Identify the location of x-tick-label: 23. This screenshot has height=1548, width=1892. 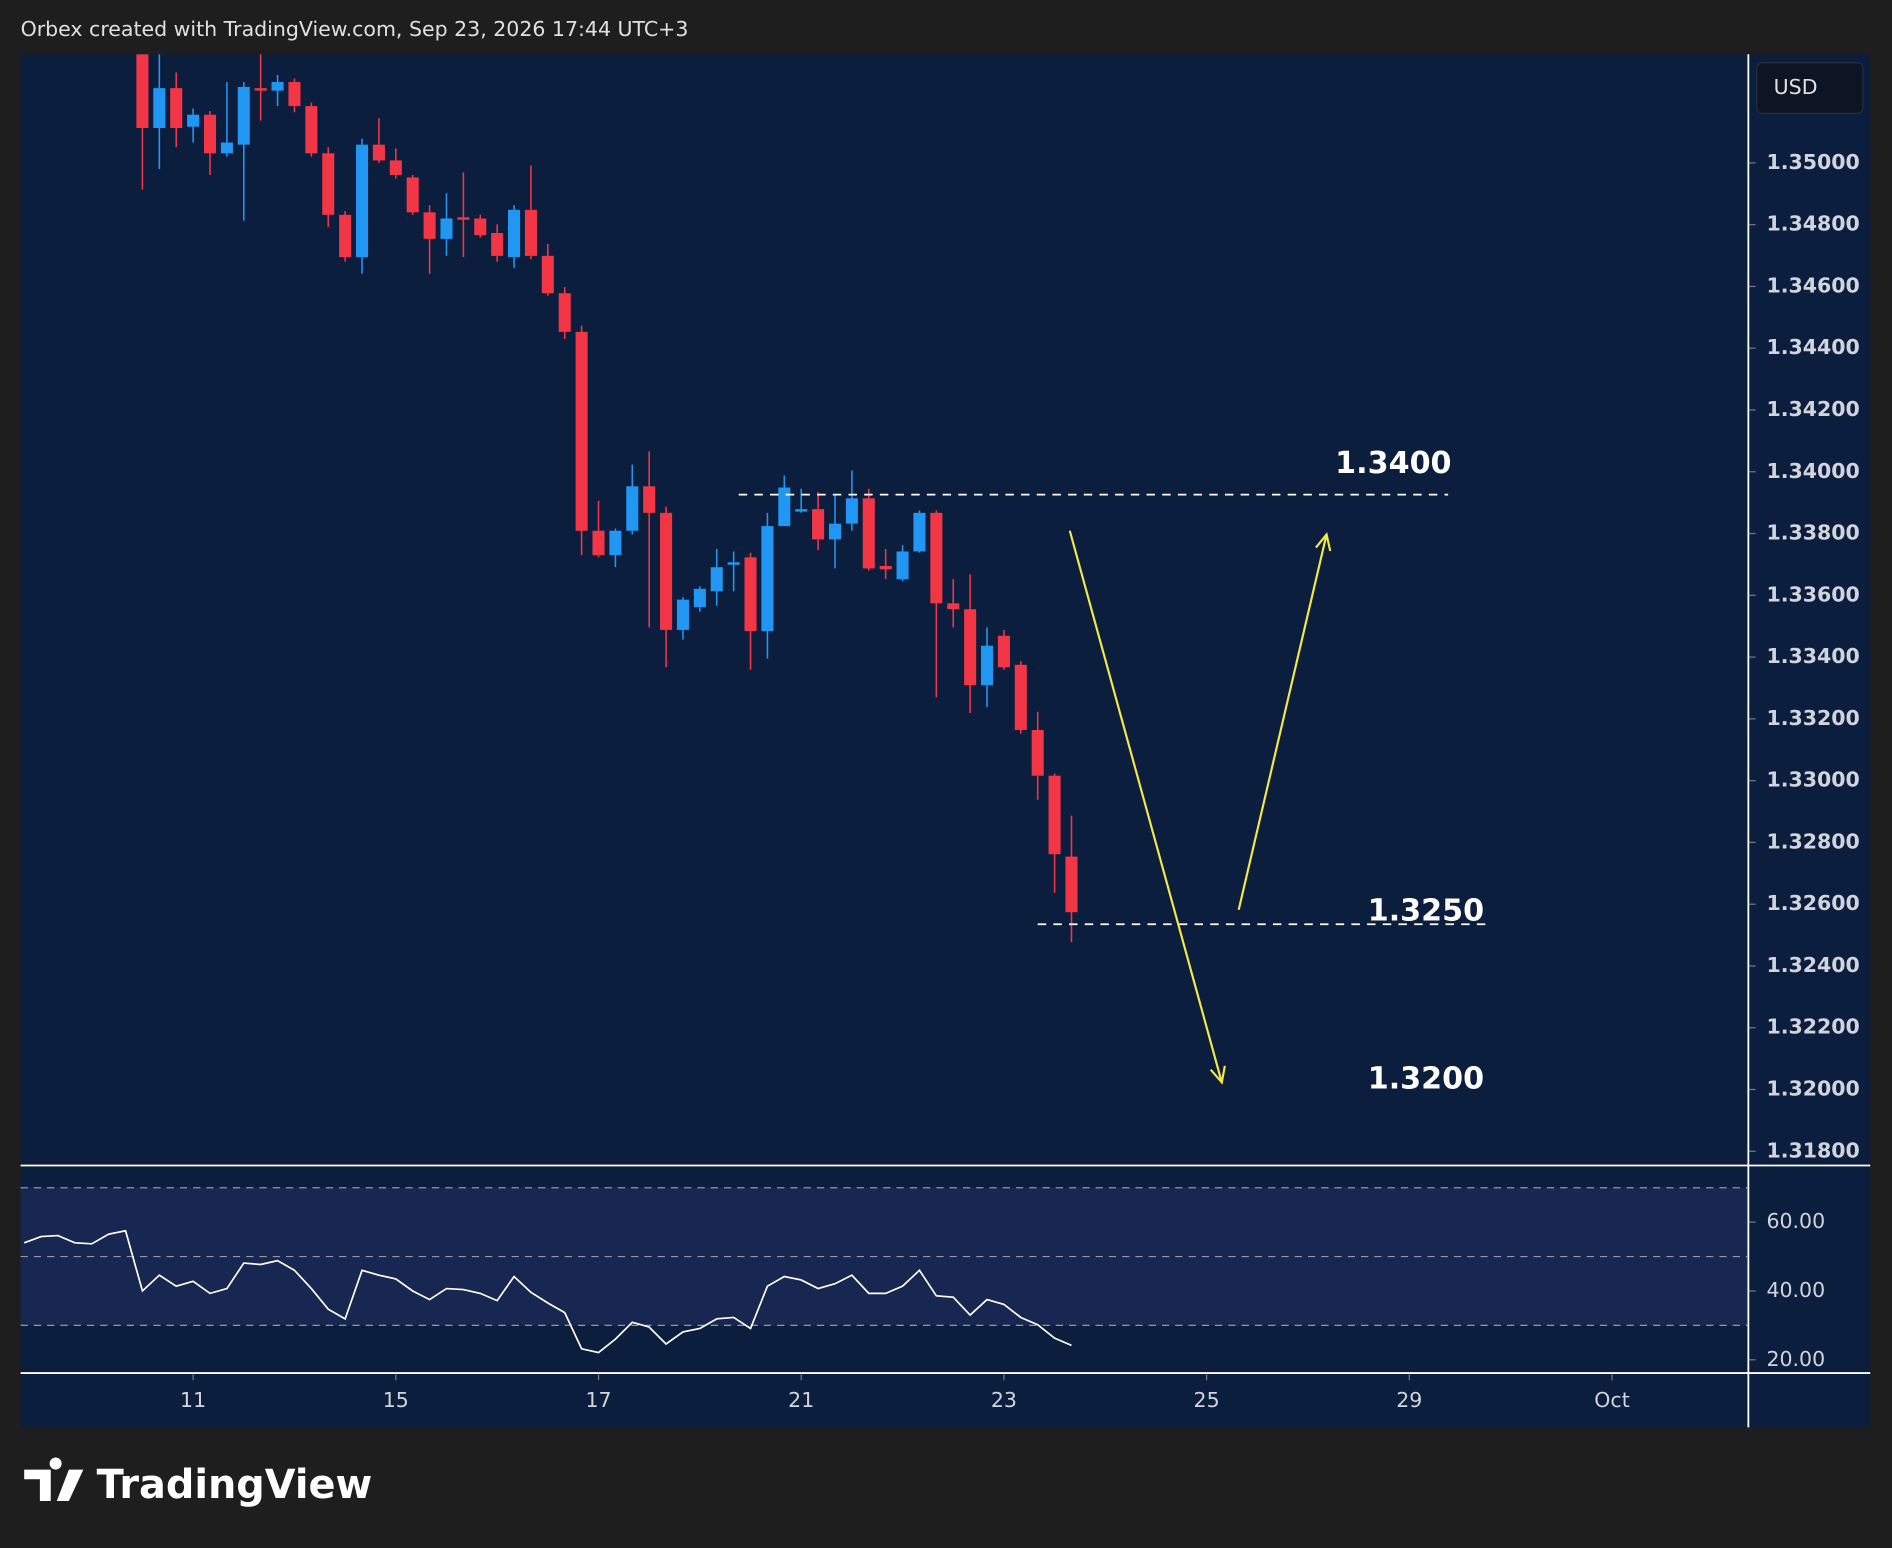
(1004, 1400).